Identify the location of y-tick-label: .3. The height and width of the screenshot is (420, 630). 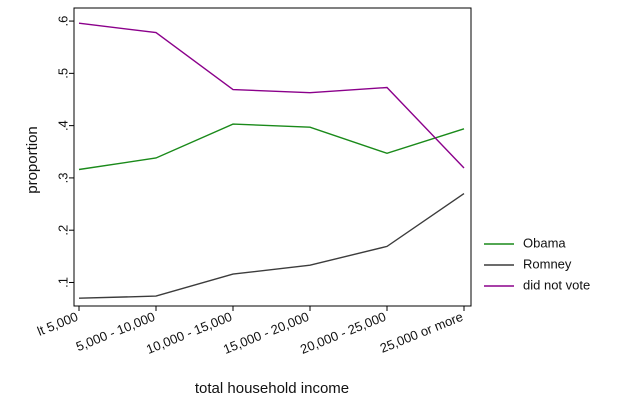
(62, 177).